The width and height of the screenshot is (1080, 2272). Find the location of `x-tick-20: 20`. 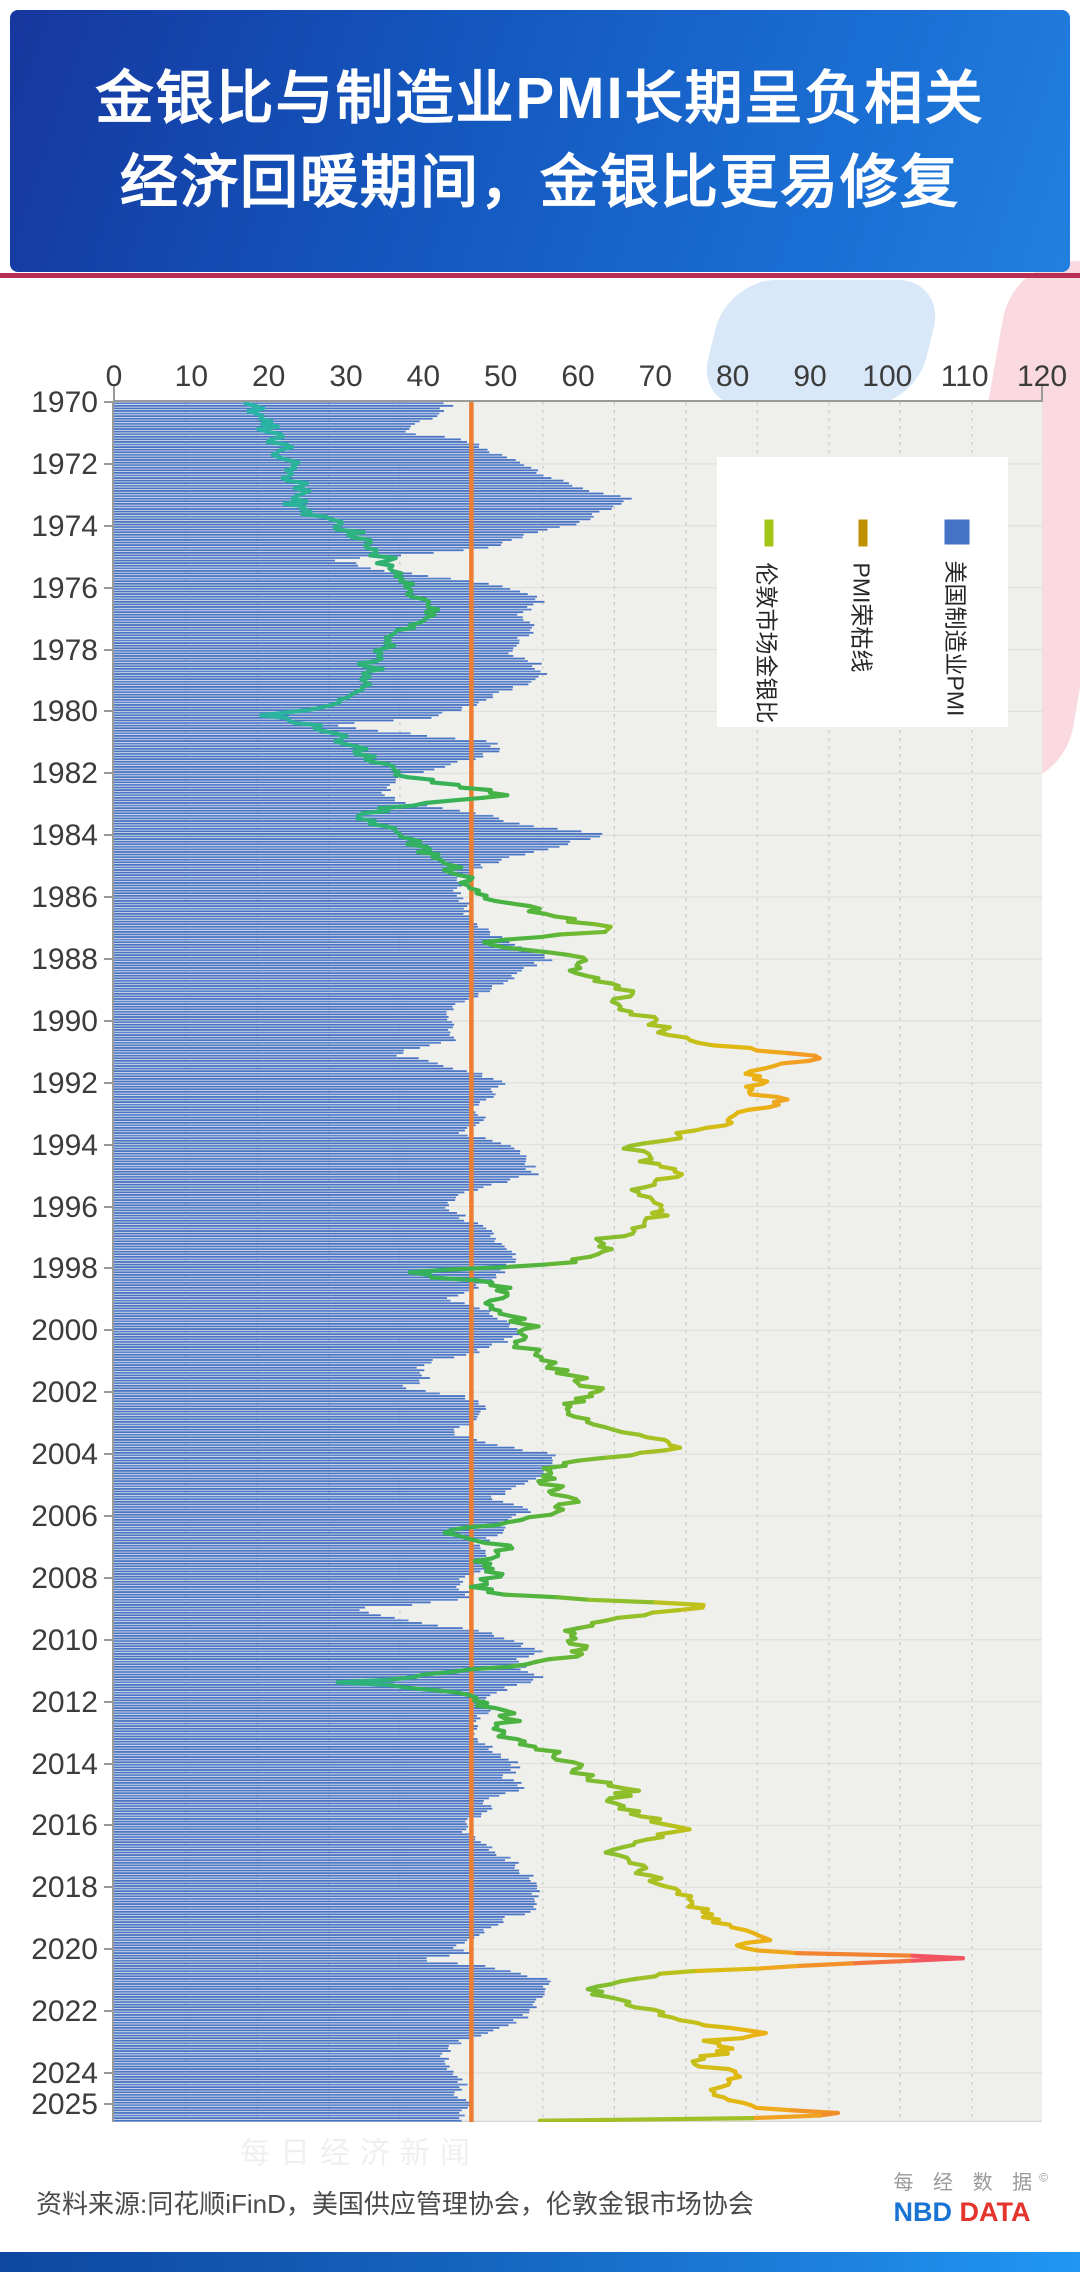

x-tick-20: 20 is located at coordinates (268, 376).